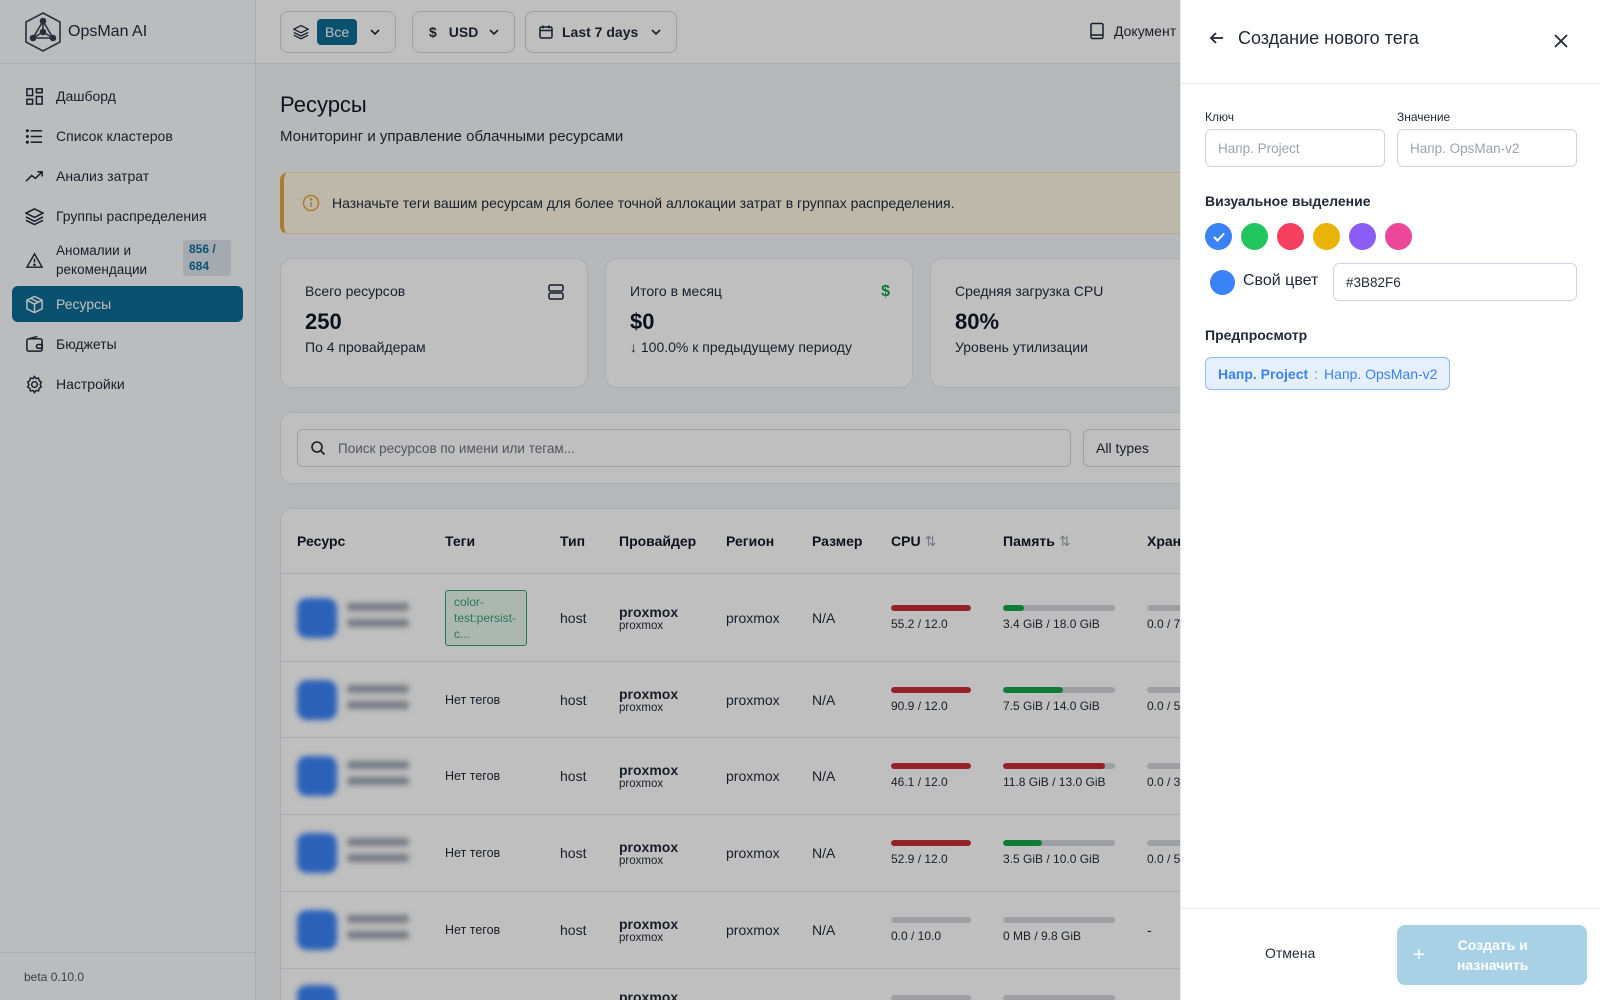 The height and width of the screenshot is (1000, 1600). Describe the element at coordinates (649, 847) in the screenshot. I see `provider-name: proxmox` at that location.